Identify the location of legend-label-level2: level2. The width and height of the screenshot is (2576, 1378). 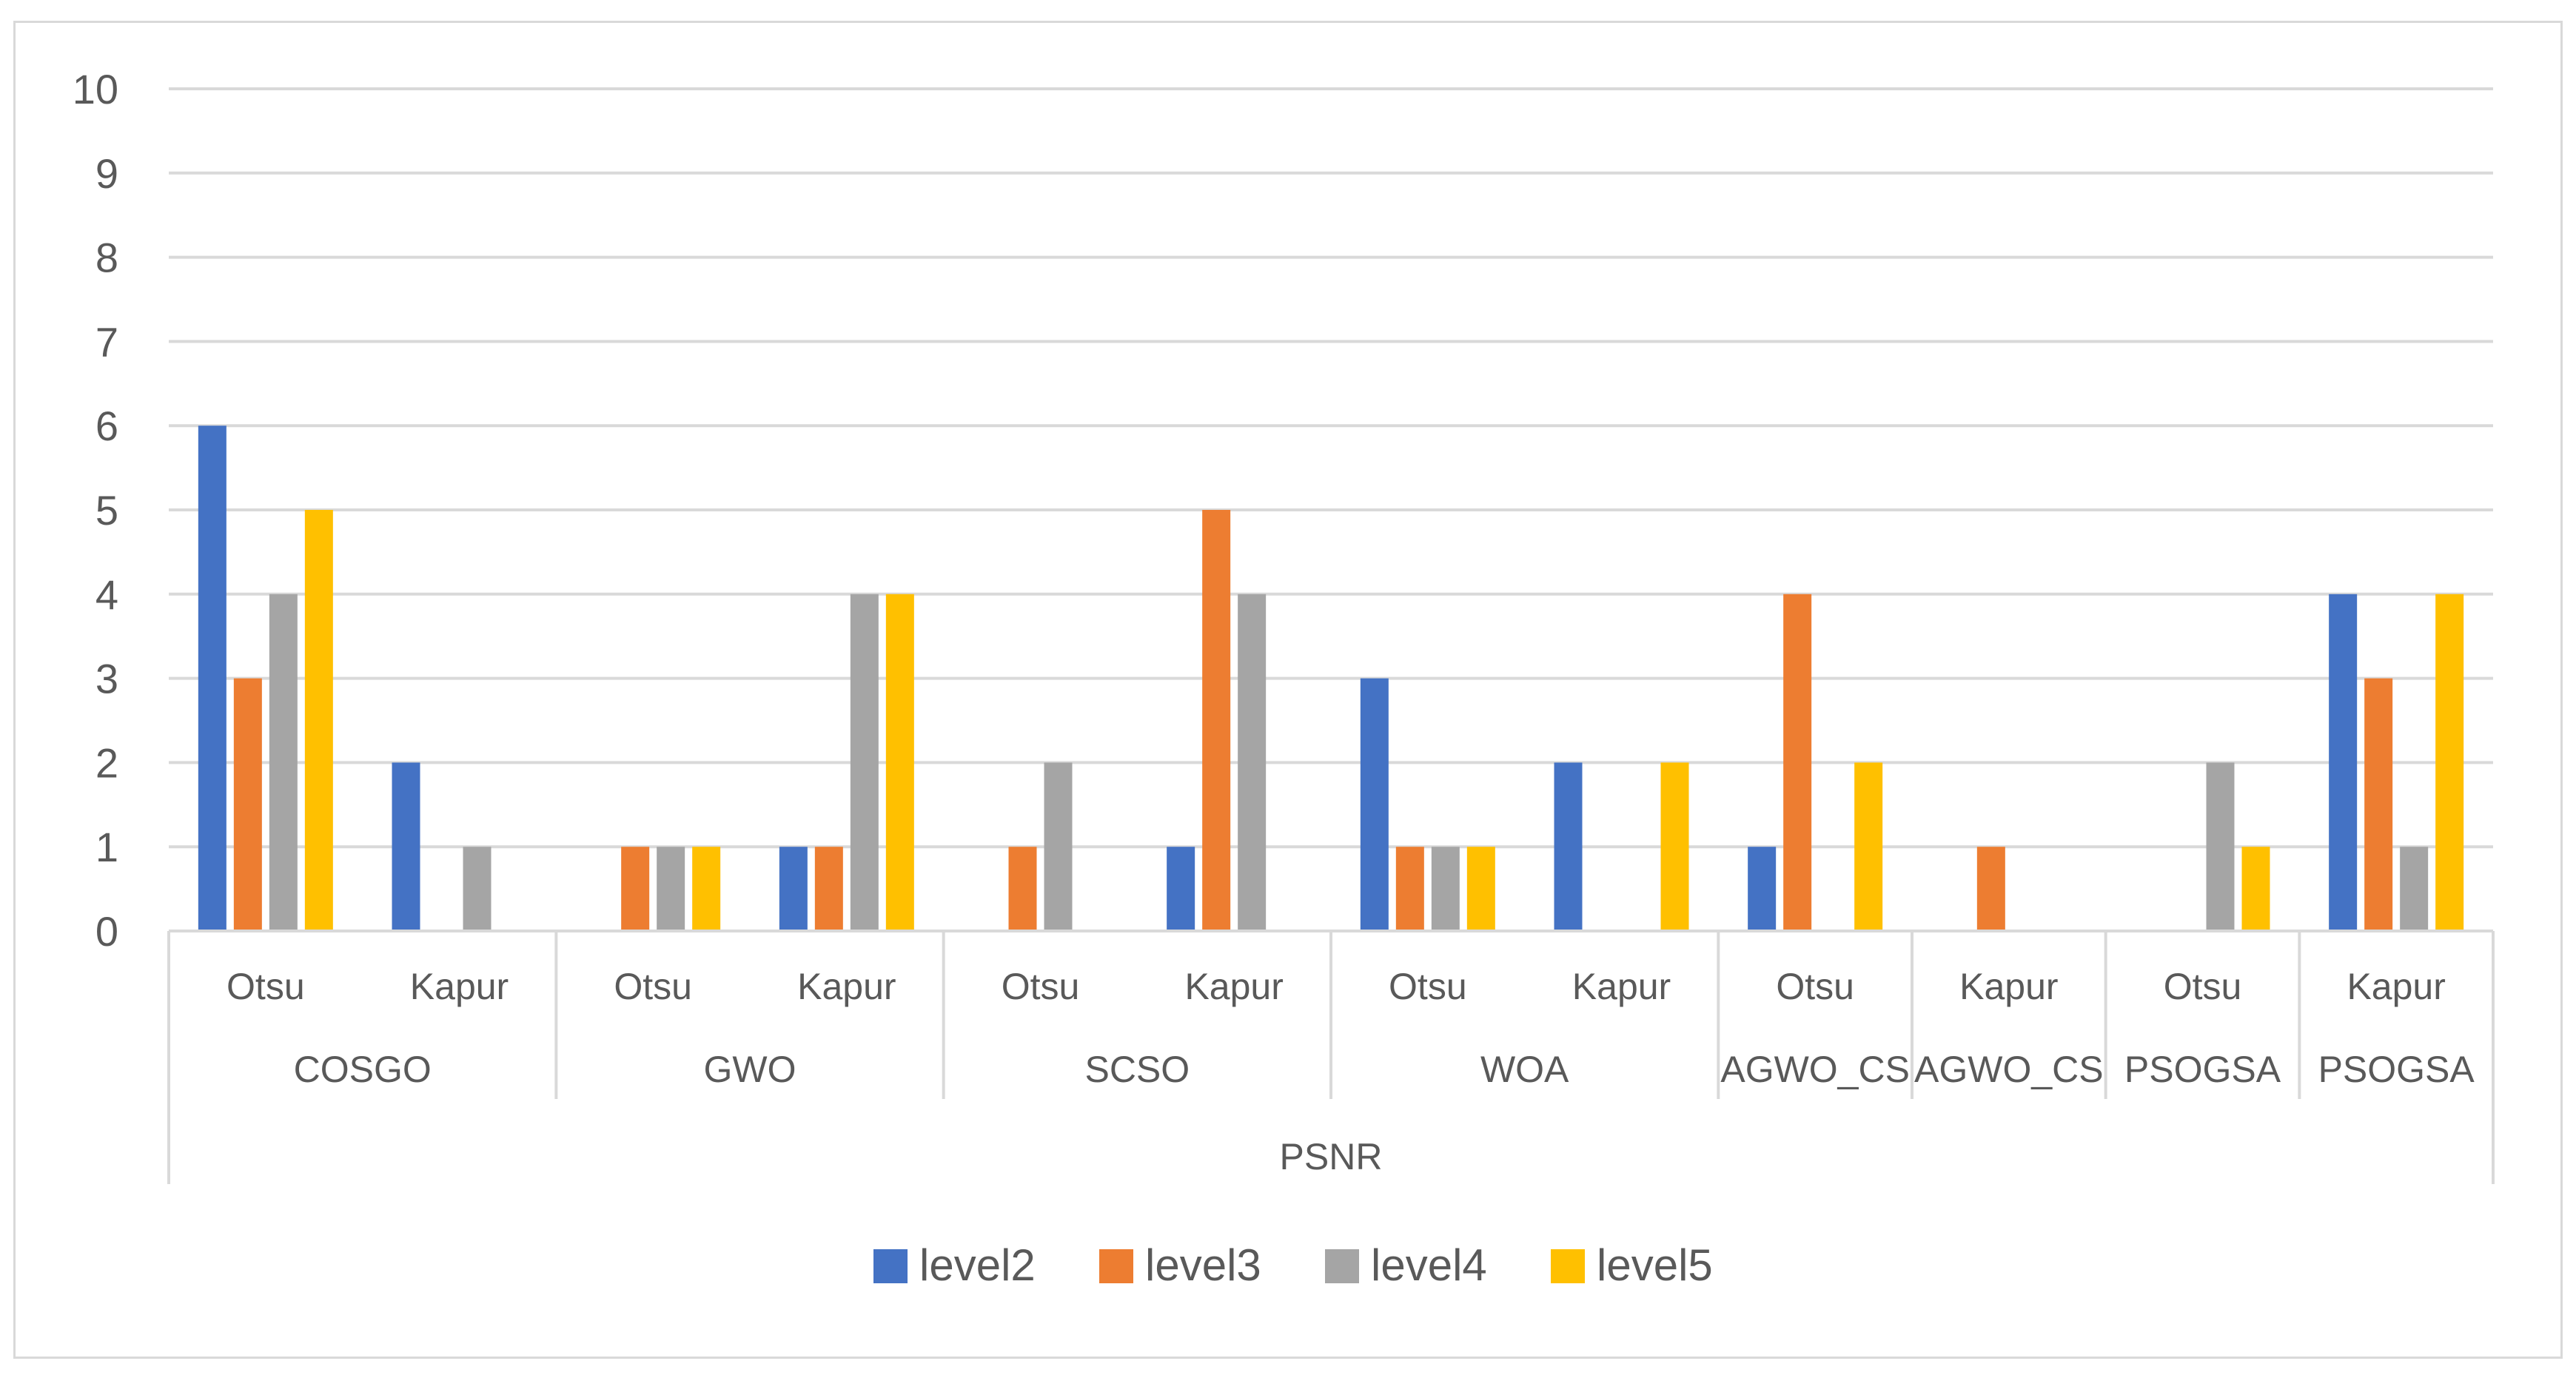
(977, 1265).